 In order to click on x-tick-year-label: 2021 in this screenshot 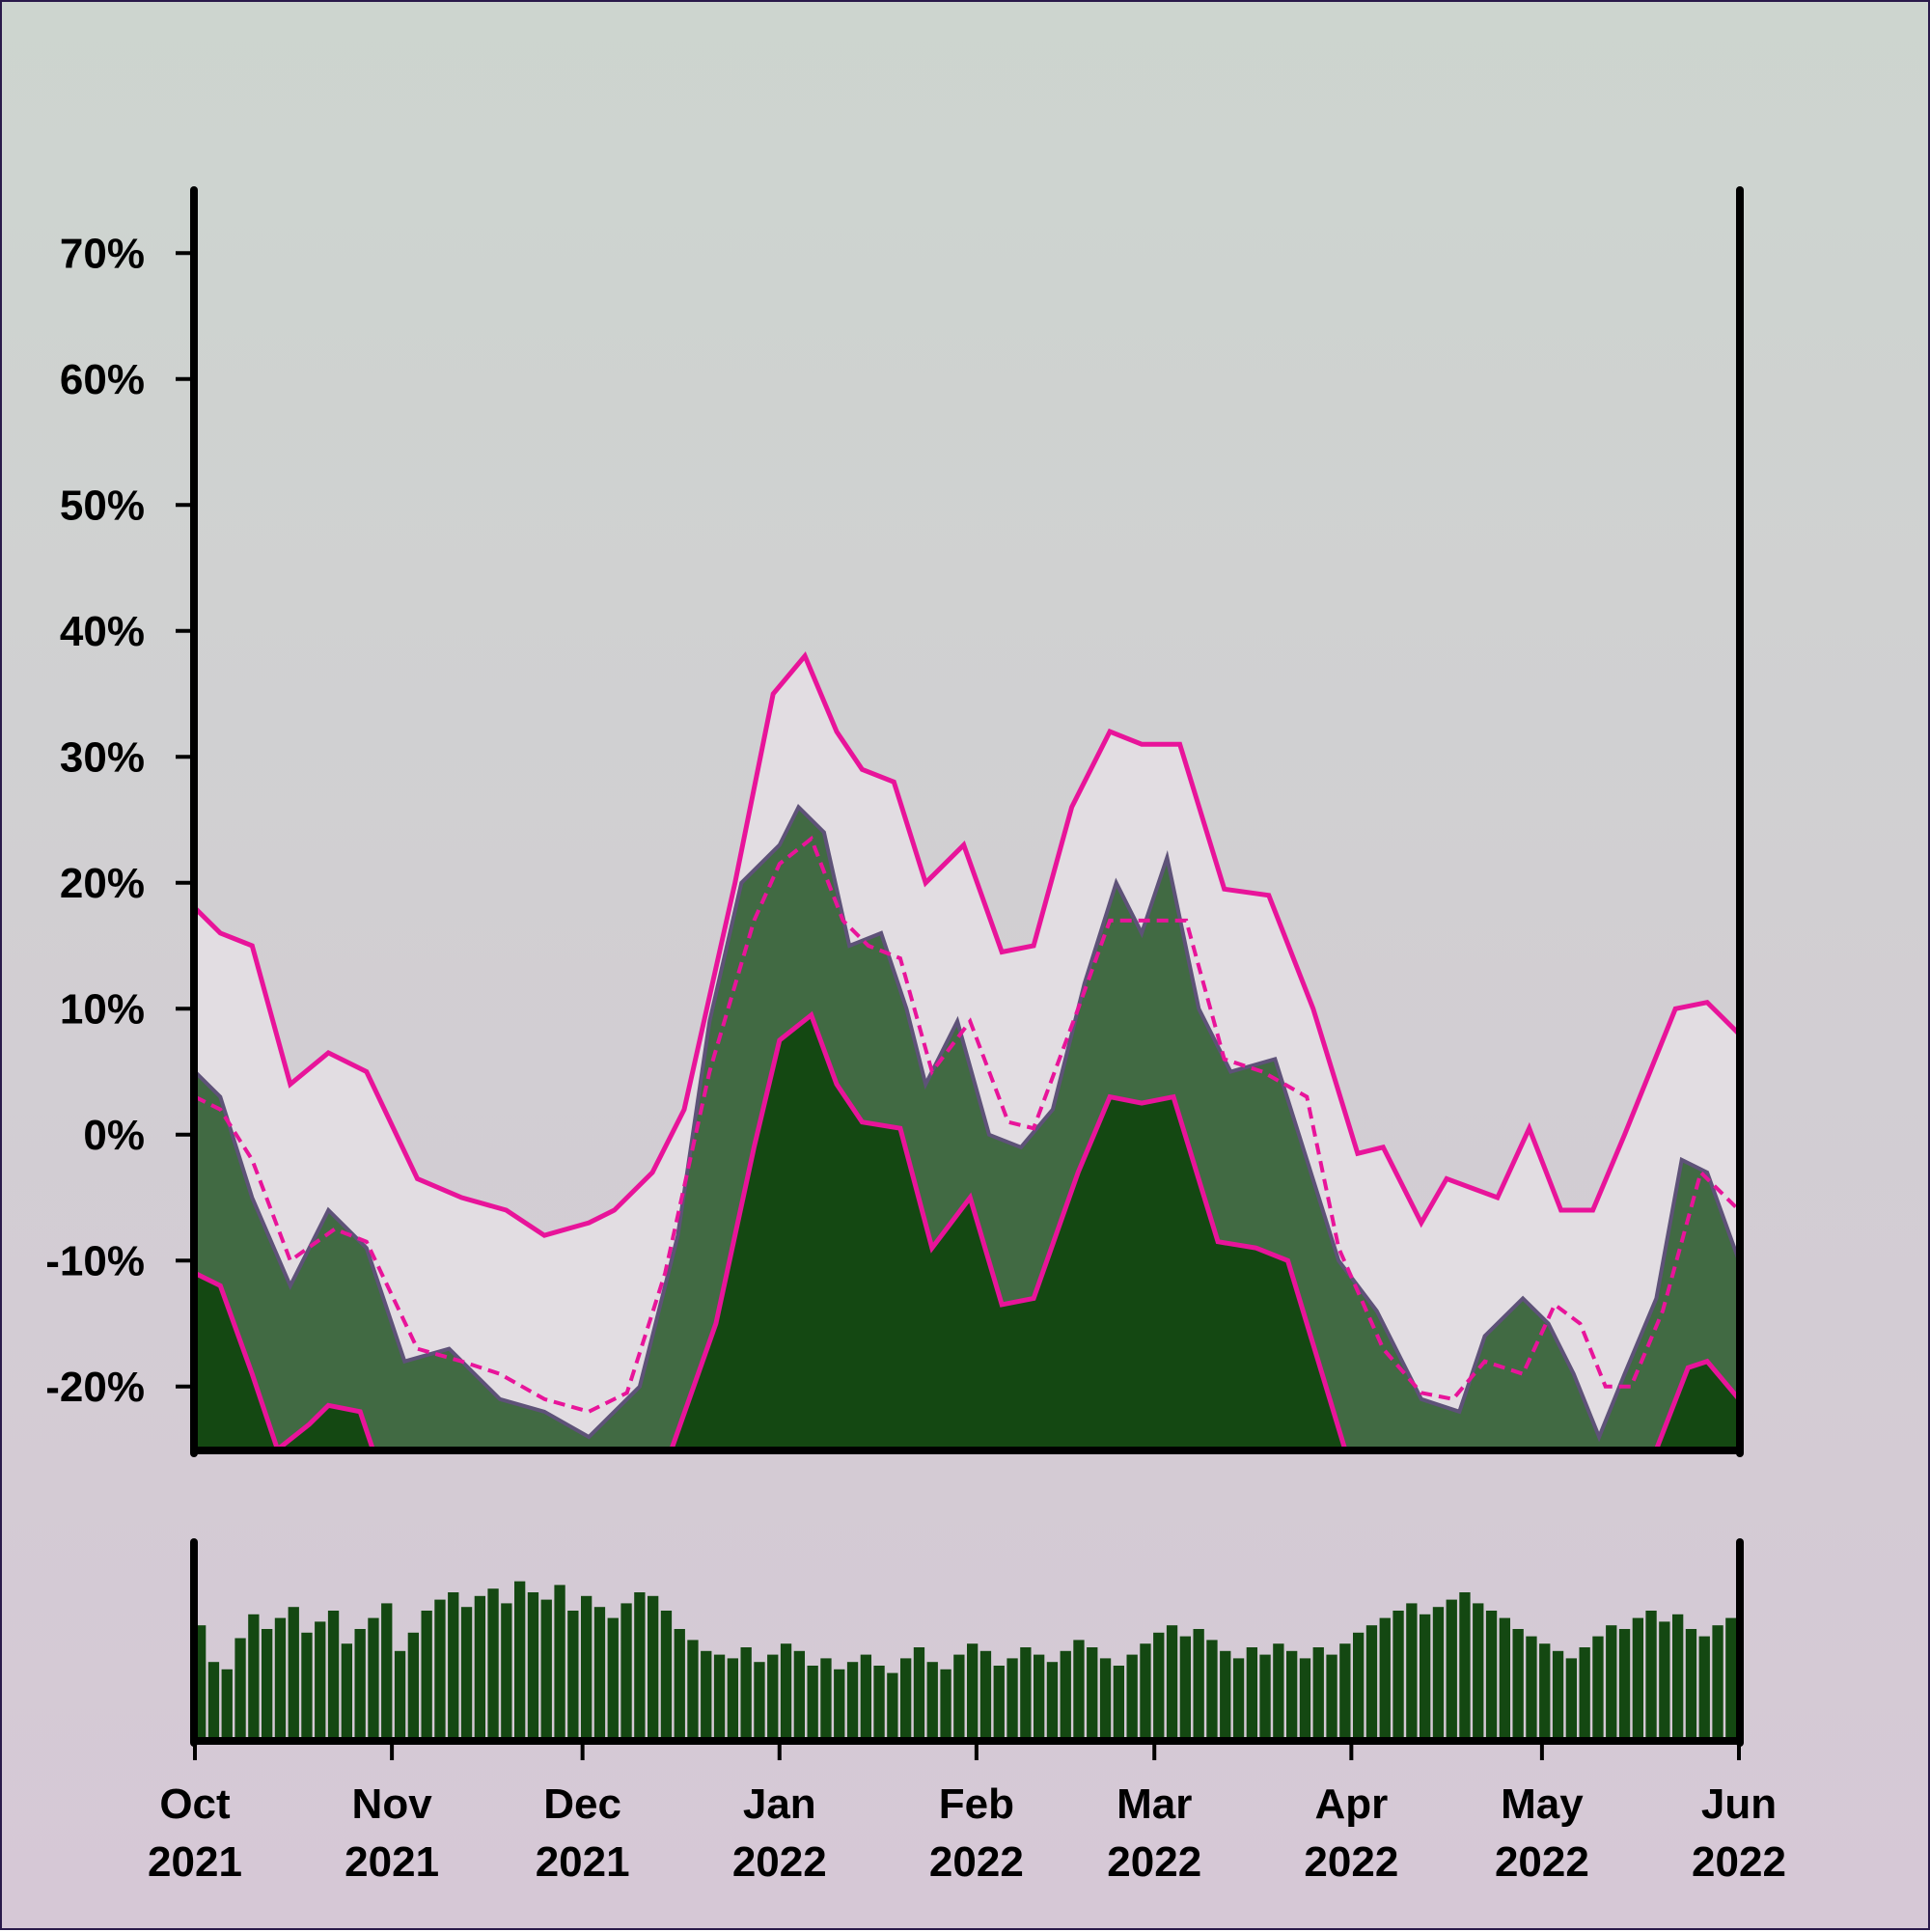, I will do `click(392, 1862)`.